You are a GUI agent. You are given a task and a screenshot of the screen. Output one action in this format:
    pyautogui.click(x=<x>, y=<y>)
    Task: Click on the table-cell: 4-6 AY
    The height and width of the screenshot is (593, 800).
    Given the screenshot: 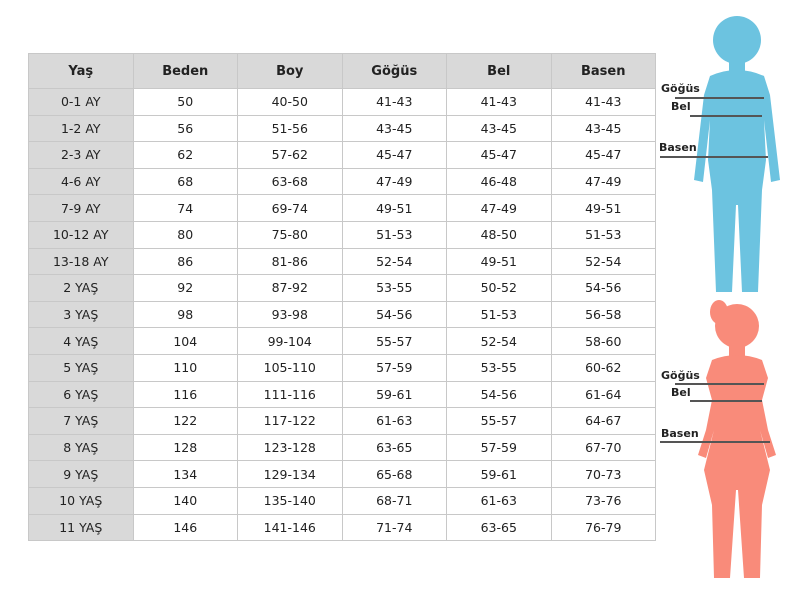 What is the action you would take?
    pyautogui.click(x=81, y=181)
    